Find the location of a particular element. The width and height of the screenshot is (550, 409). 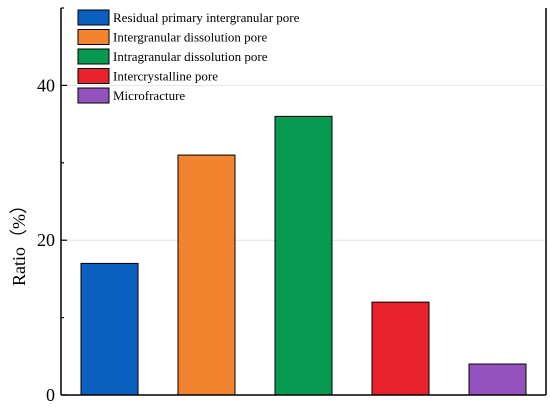

legend-label-4: Intercrystalline pore is located at coordinates (165, 76).